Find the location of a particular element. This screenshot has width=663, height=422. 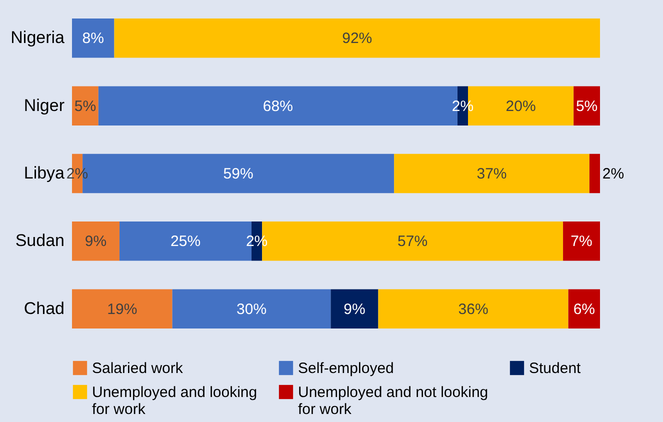

data-label: 92% is located at coordinates (357, 39).